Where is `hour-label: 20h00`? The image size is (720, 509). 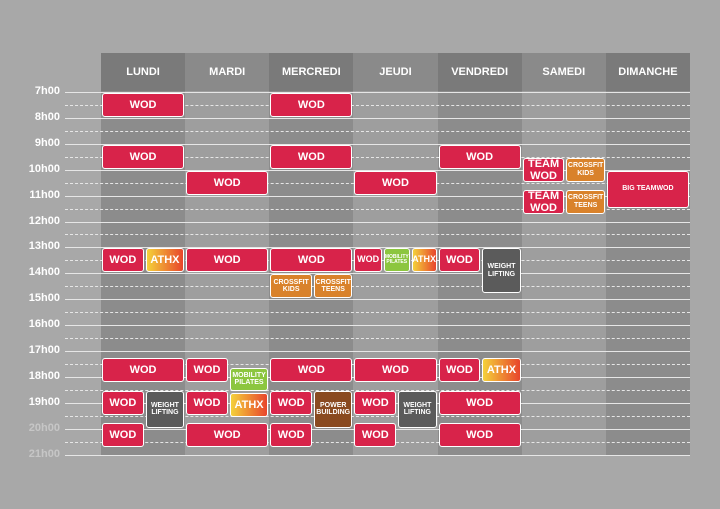 hour-label: 20h00 is located at coordinates (44, 427).